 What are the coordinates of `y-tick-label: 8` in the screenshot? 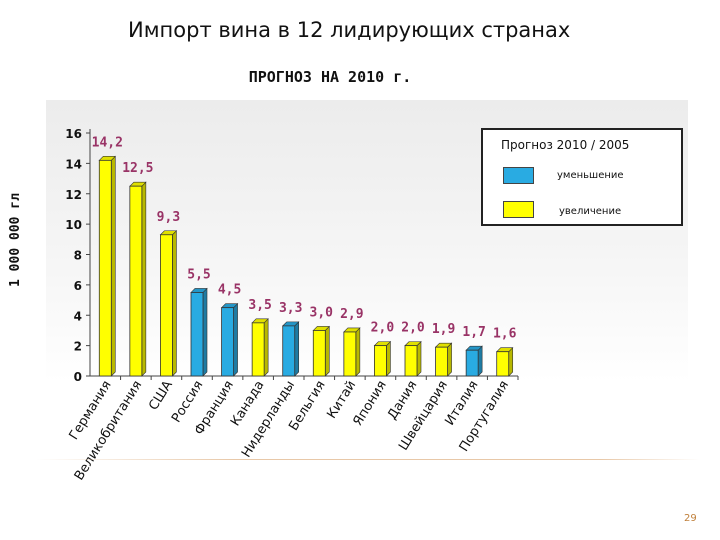 It's located at (78, 256).